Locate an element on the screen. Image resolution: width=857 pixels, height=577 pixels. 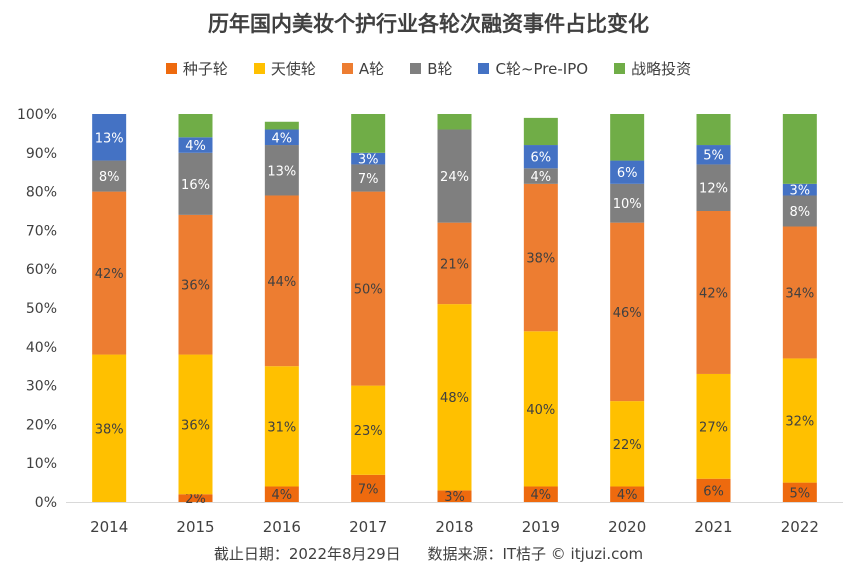
data-label: 16% is located at coordinates (195, 185).